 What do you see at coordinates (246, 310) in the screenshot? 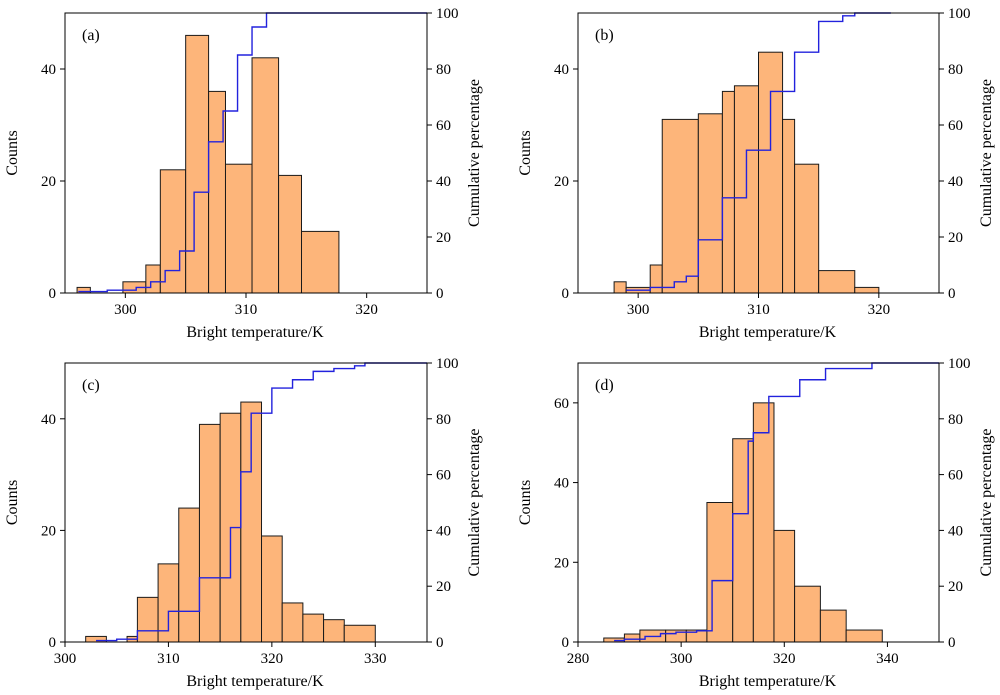
I see `x-tick-label: 310` at bounding box center [246, 310].